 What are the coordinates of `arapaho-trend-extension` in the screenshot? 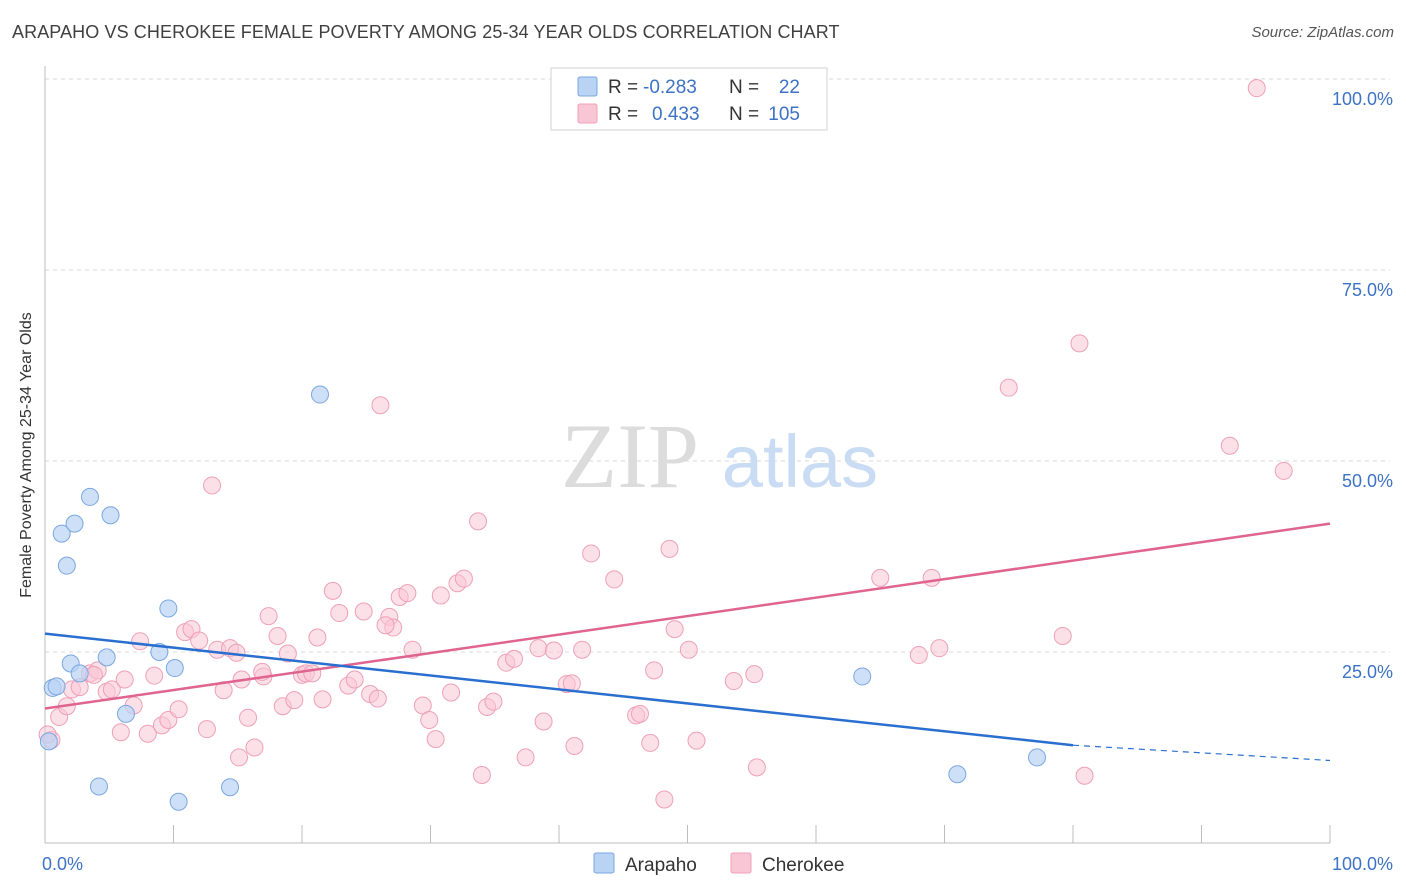 It's located at (1201, 753).